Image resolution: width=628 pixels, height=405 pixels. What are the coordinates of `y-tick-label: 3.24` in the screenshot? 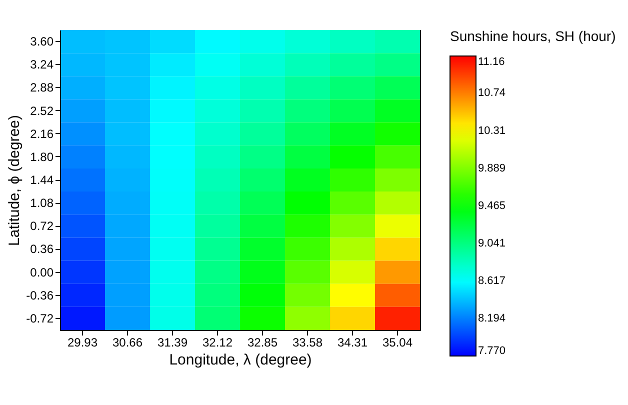 It's located at (42, 65).